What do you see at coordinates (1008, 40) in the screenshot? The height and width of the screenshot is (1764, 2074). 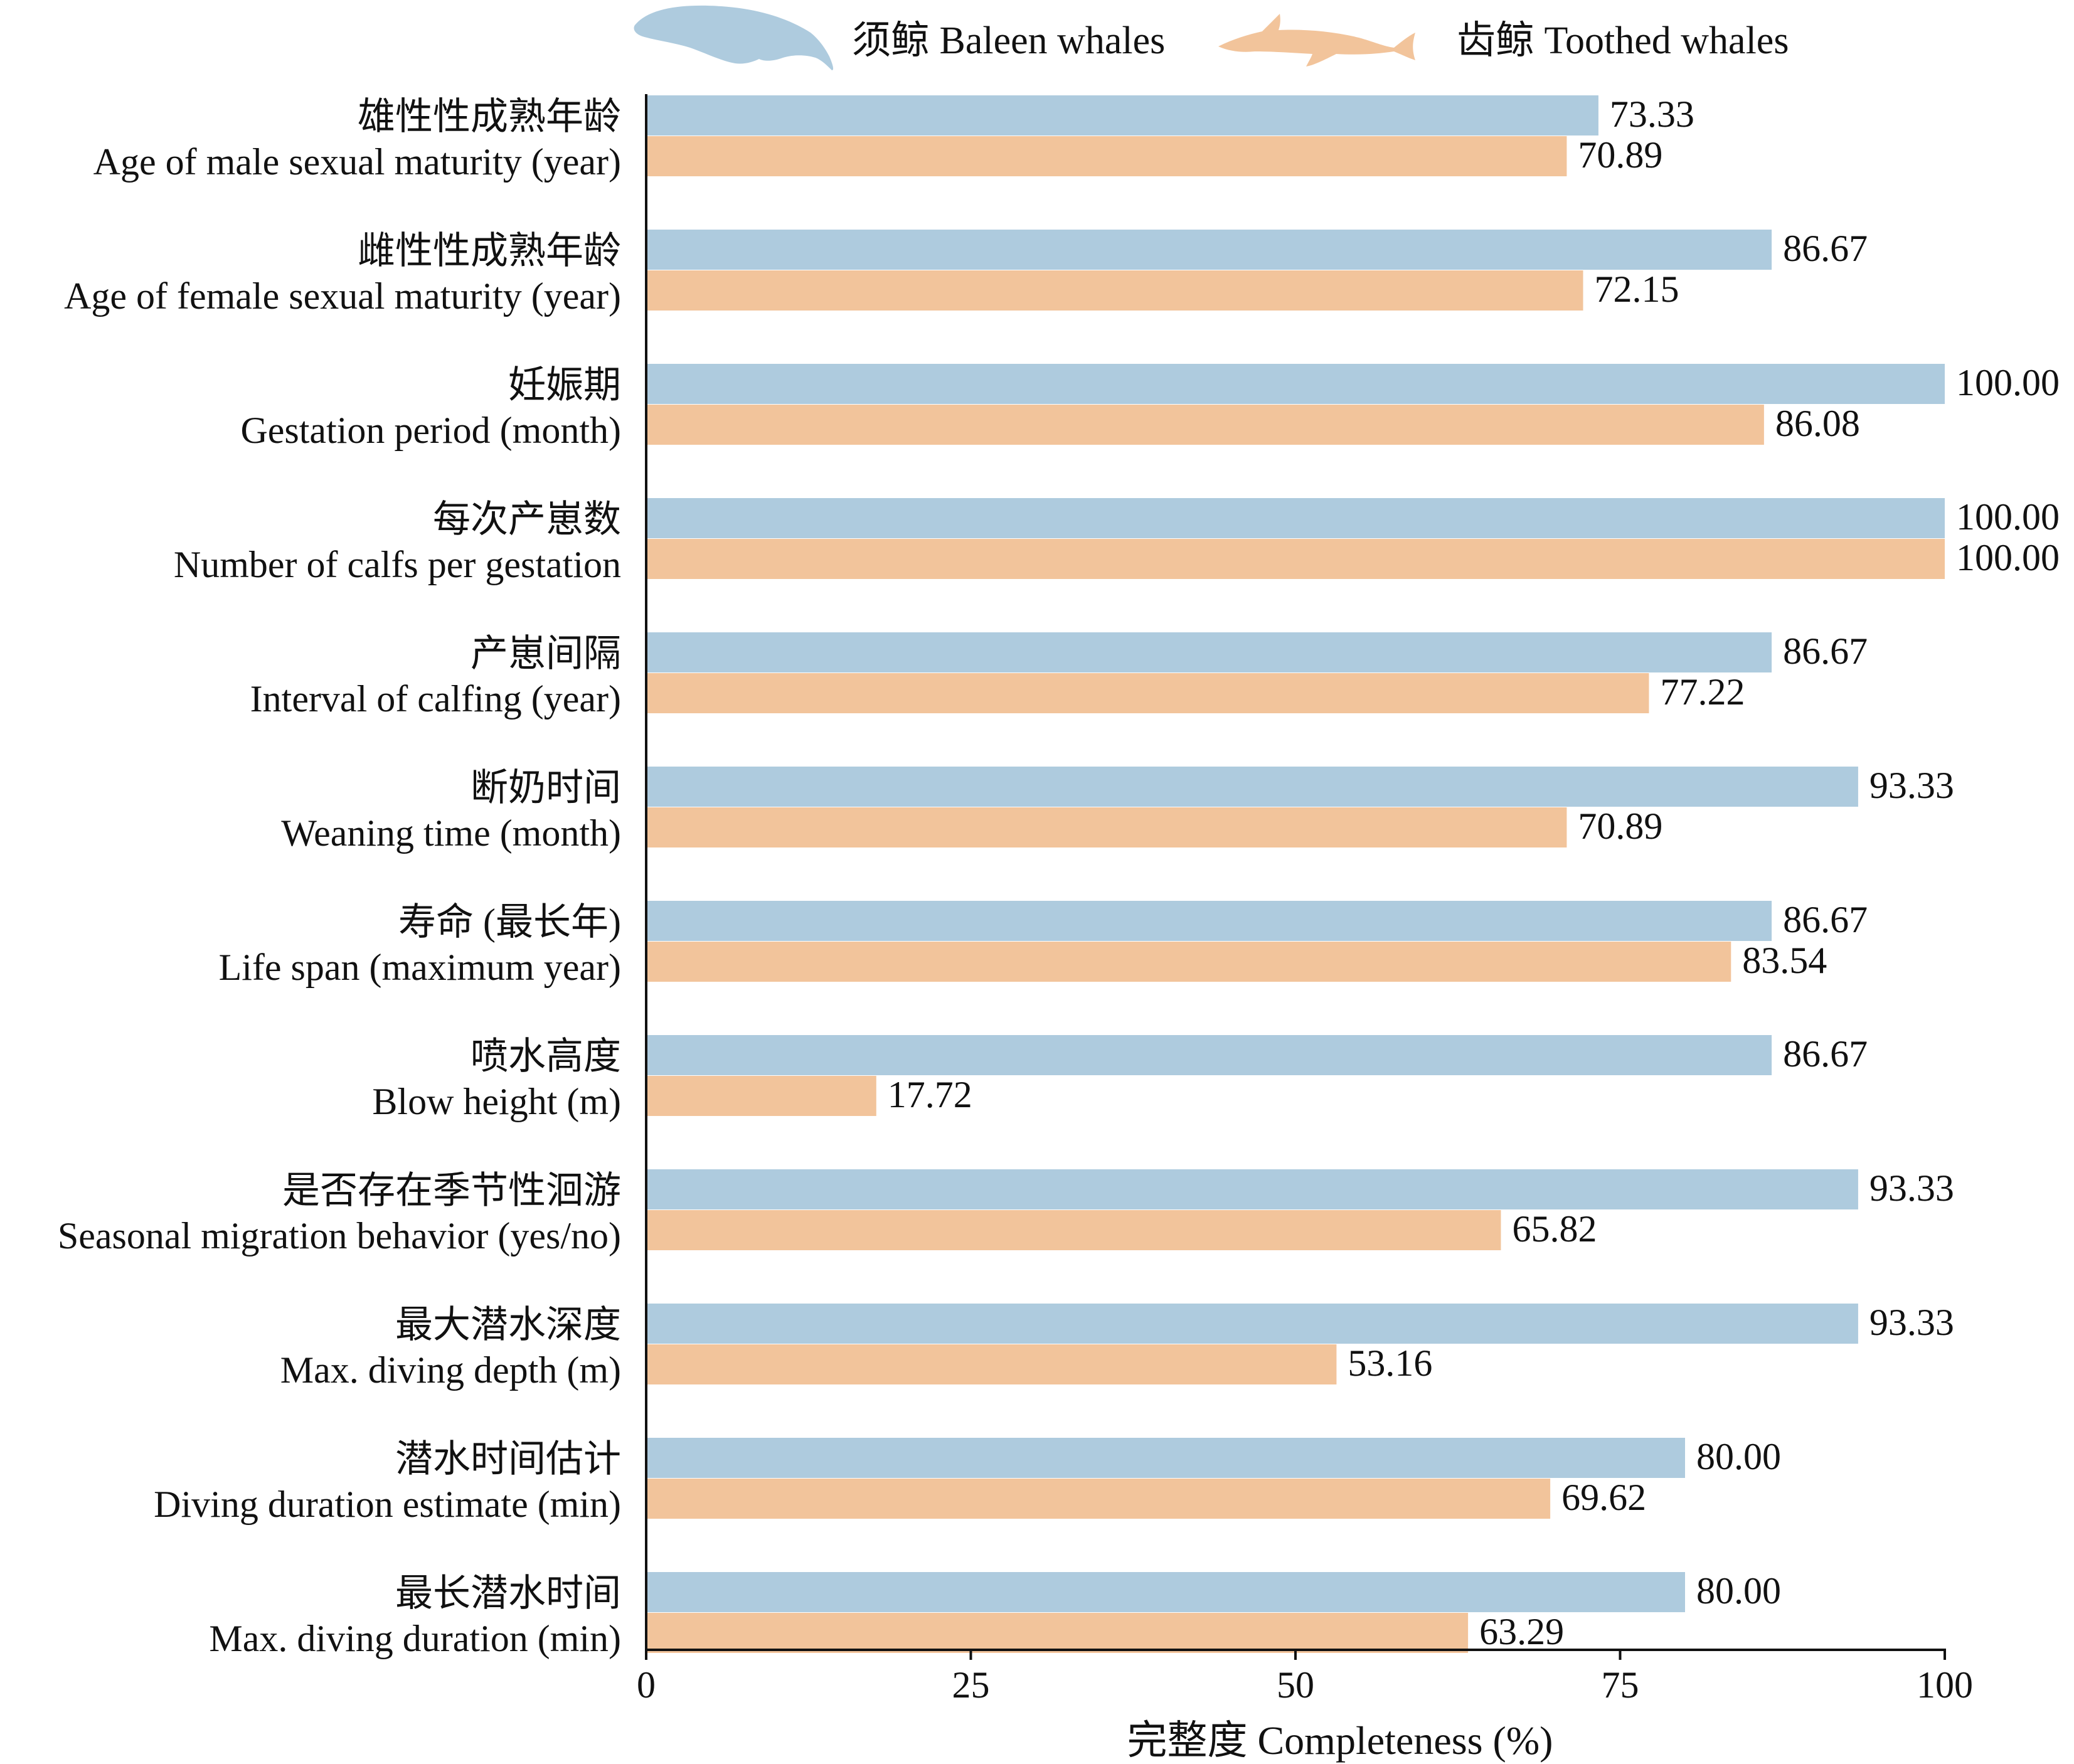 I see `legend-label-baleen: 须鲸 Baleen whales` at bounding box center [1008, 40].